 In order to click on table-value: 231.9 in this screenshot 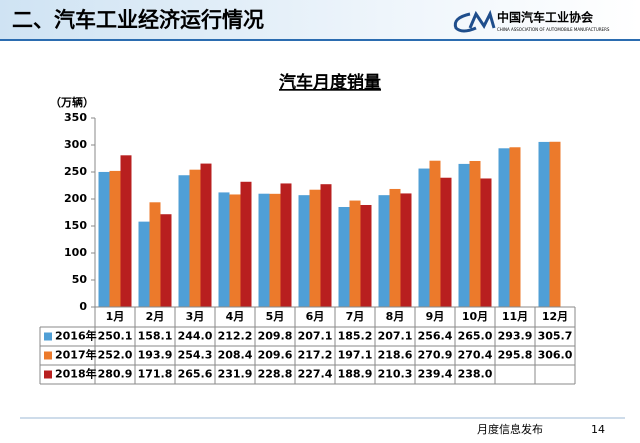, I will do `click(235, 374)`.